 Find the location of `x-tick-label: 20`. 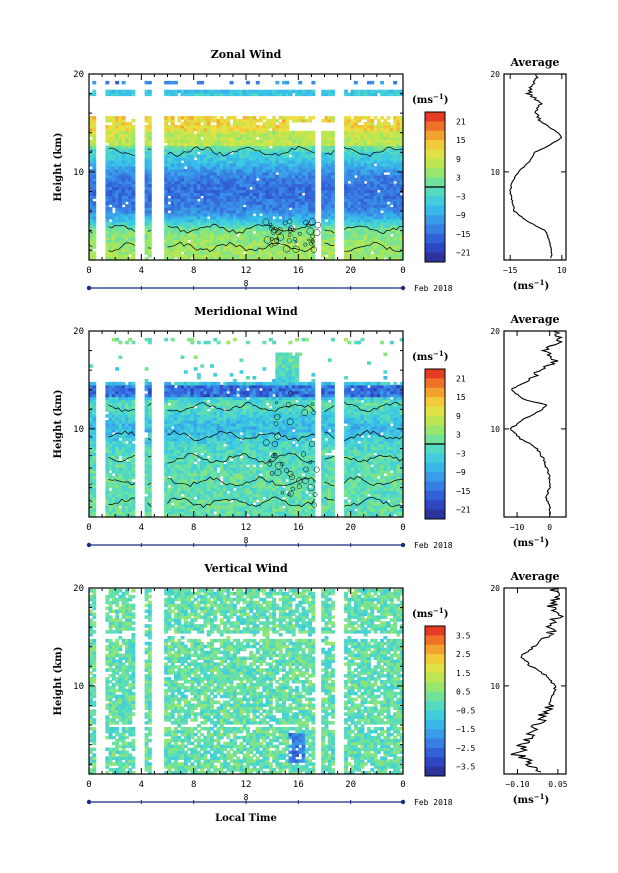

x-tick-label: 20 is located at coordinates (350, 528).